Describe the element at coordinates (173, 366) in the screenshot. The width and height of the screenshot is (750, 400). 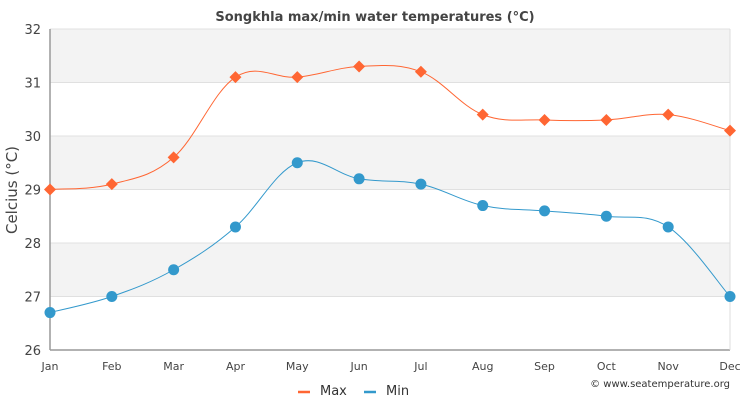
I see `x-tick-label: Mar` at that location.